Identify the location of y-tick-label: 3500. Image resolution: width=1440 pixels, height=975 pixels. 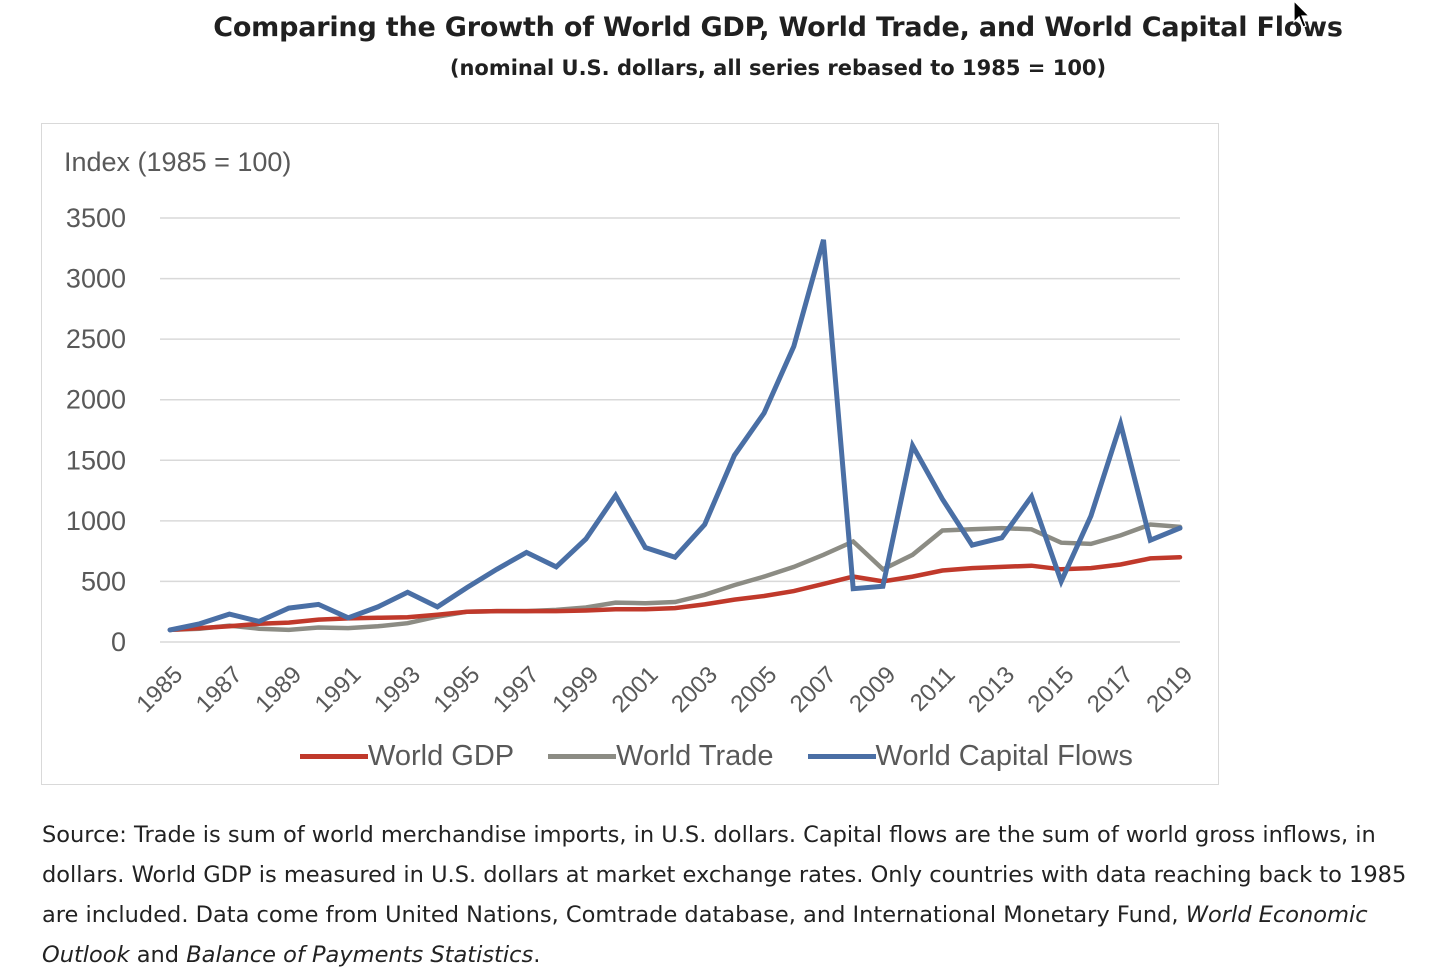
(96, 218).